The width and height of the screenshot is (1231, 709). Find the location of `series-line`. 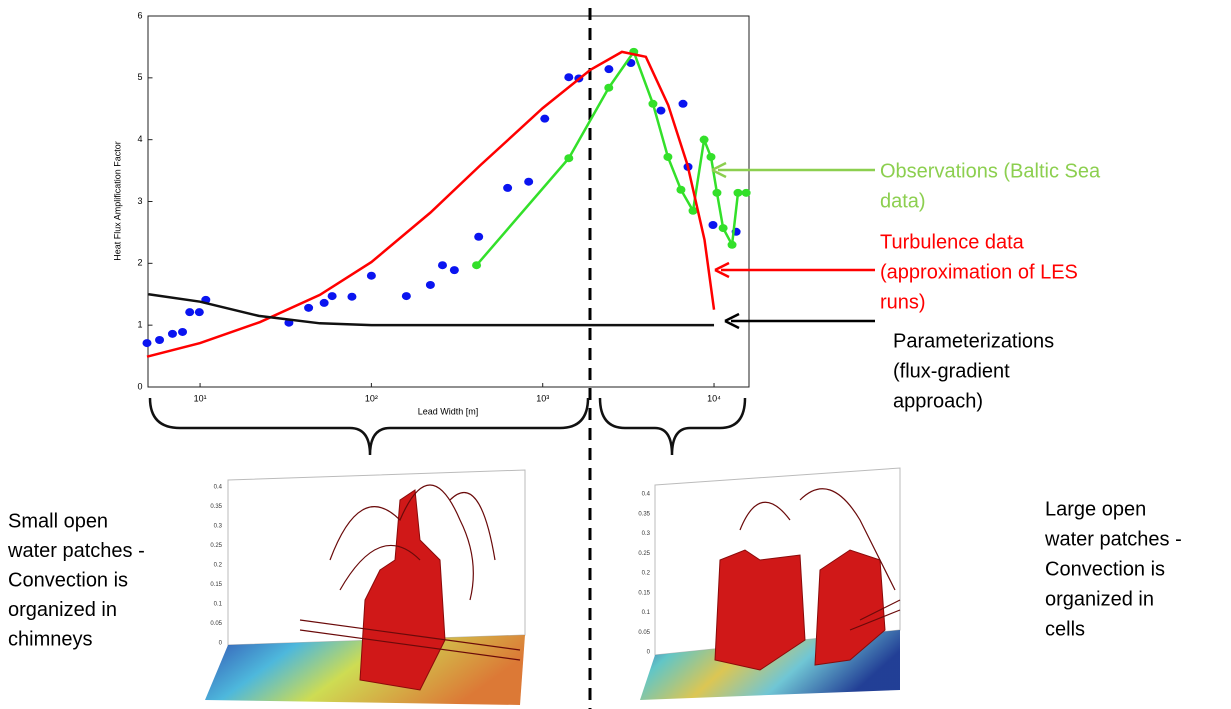

series-line is located at coordinates (431, 310).